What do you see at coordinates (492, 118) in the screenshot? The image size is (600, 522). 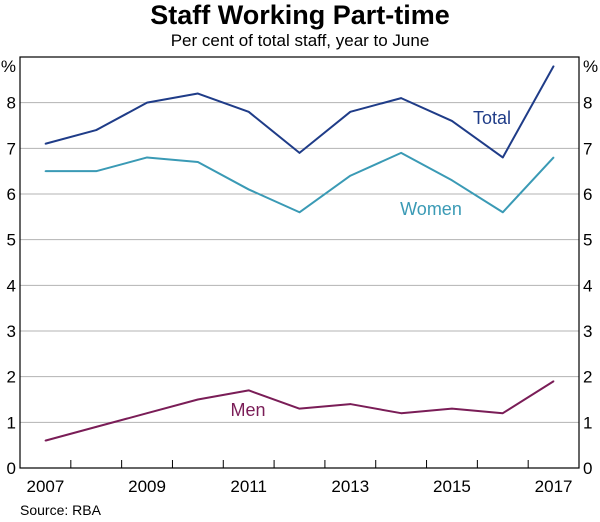 I see `series-label-total: Total` at bounding box center [492, 118].